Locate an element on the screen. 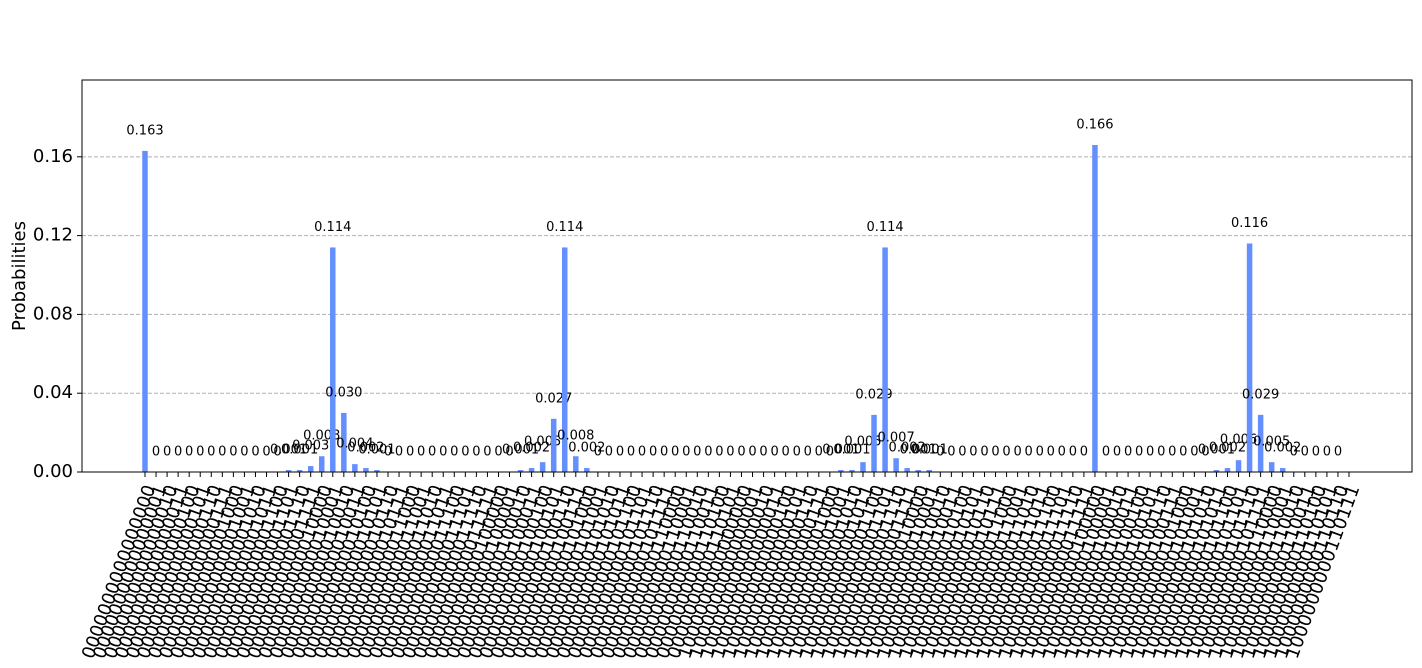  y-tick-label: 0.12 is located at coordinates (53, 235).